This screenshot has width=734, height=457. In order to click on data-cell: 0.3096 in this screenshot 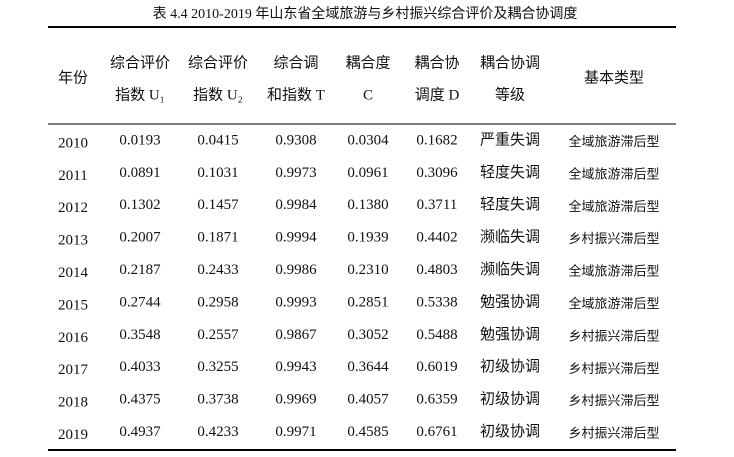, I will do `click(437, 173)`.